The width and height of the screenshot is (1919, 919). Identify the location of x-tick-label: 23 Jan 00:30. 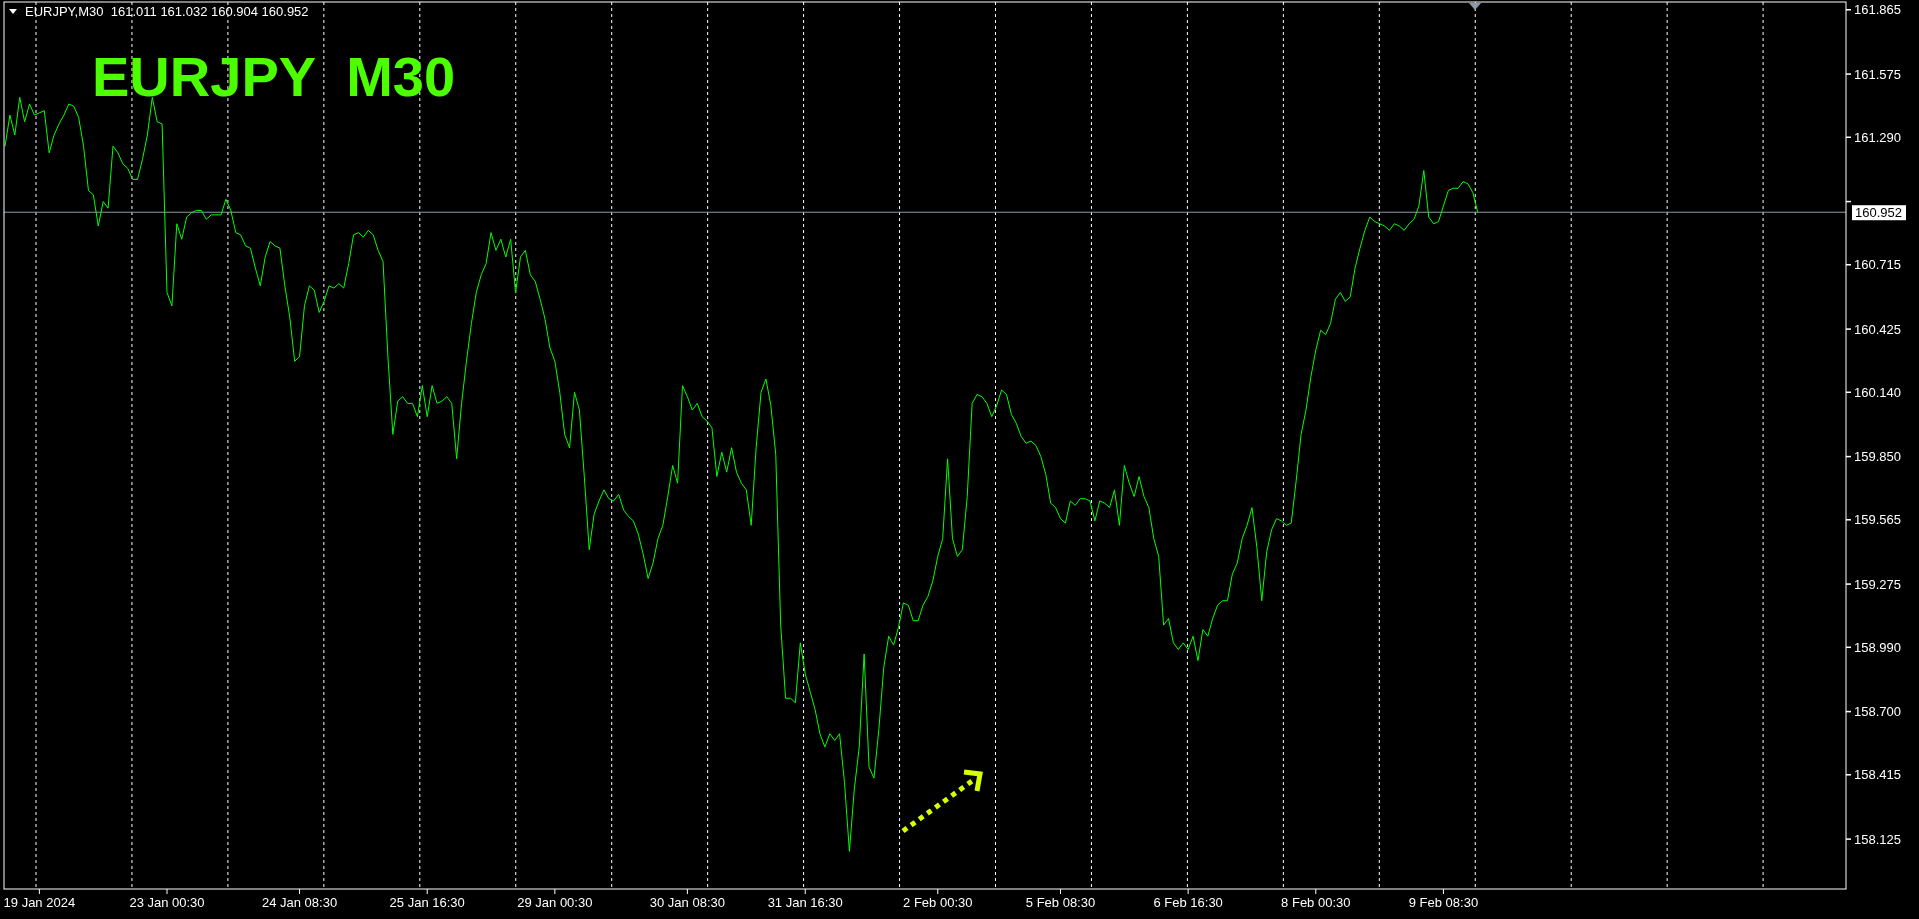
(167, 902).